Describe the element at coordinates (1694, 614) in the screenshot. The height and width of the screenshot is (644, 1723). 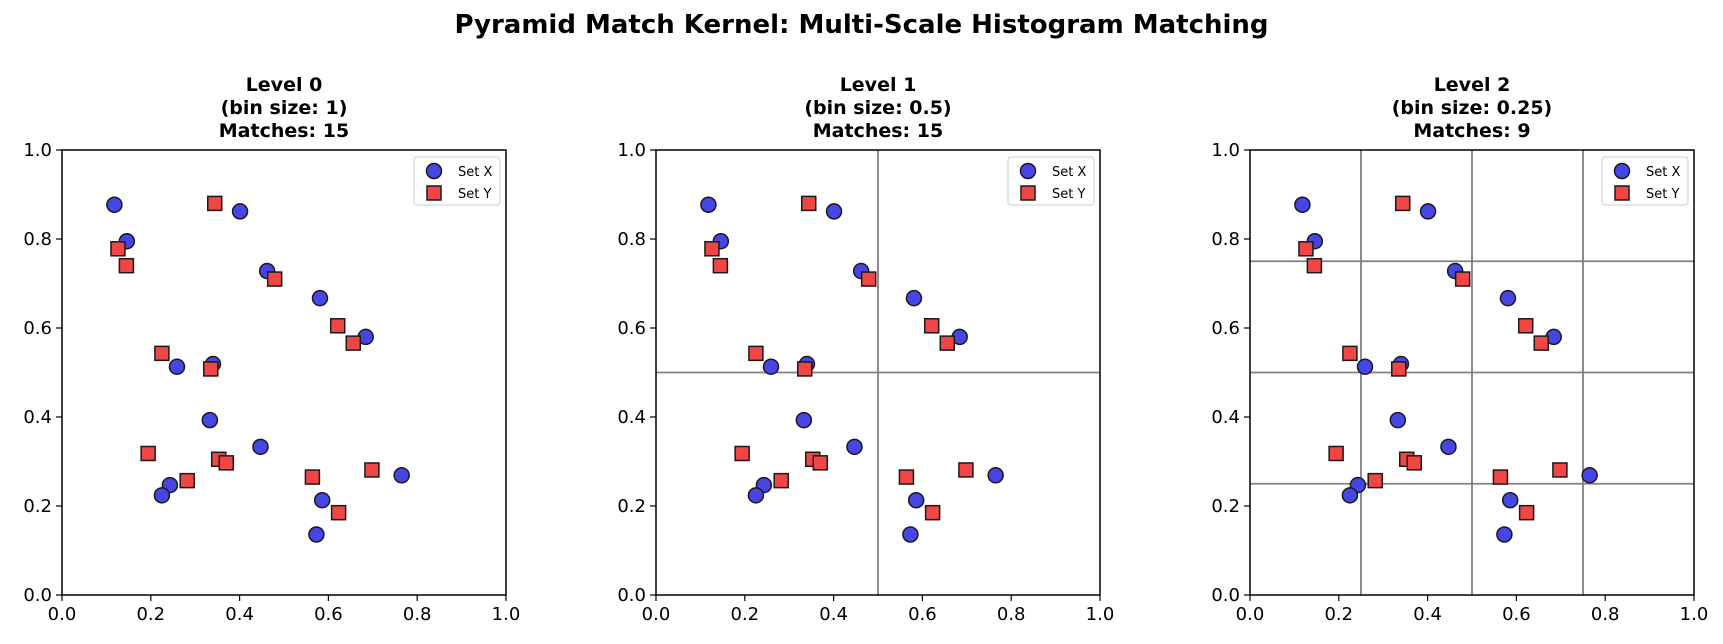
I see `x-tick-label: 1.0` at that location.